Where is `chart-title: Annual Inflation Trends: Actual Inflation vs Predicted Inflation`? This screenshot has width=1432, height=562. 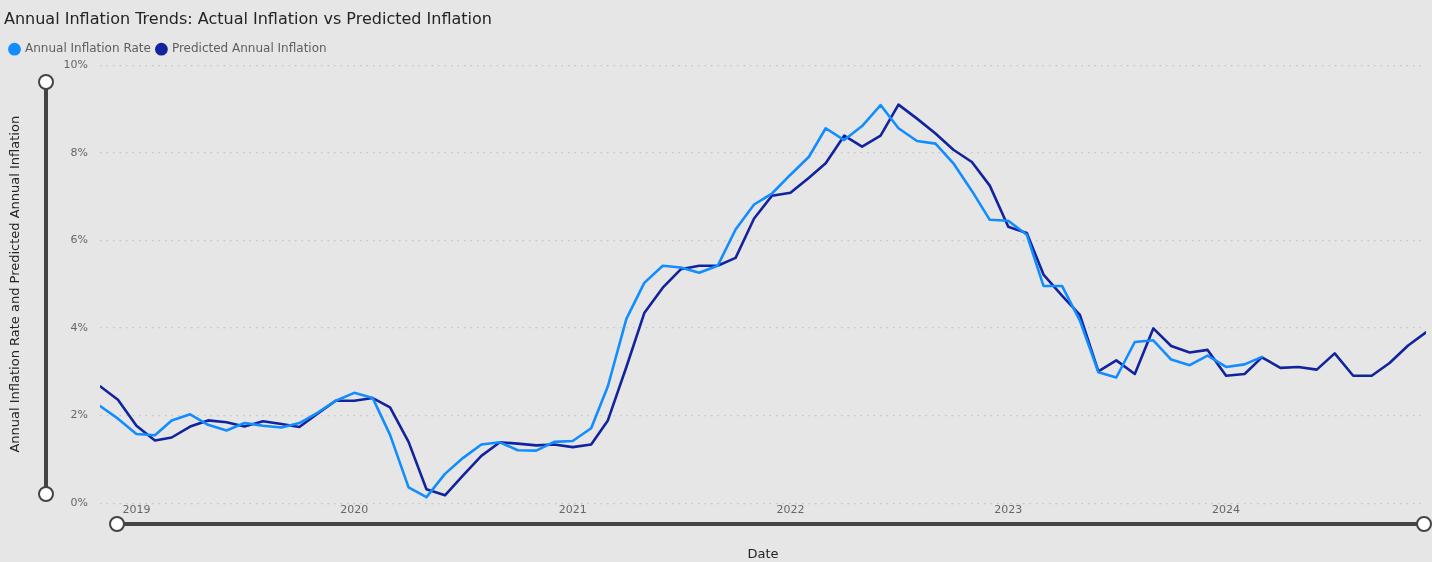 chart-title: Annual Inflation Trends: Actual Inflation vs Predicted Inflation is located at coordinates (248, 18).